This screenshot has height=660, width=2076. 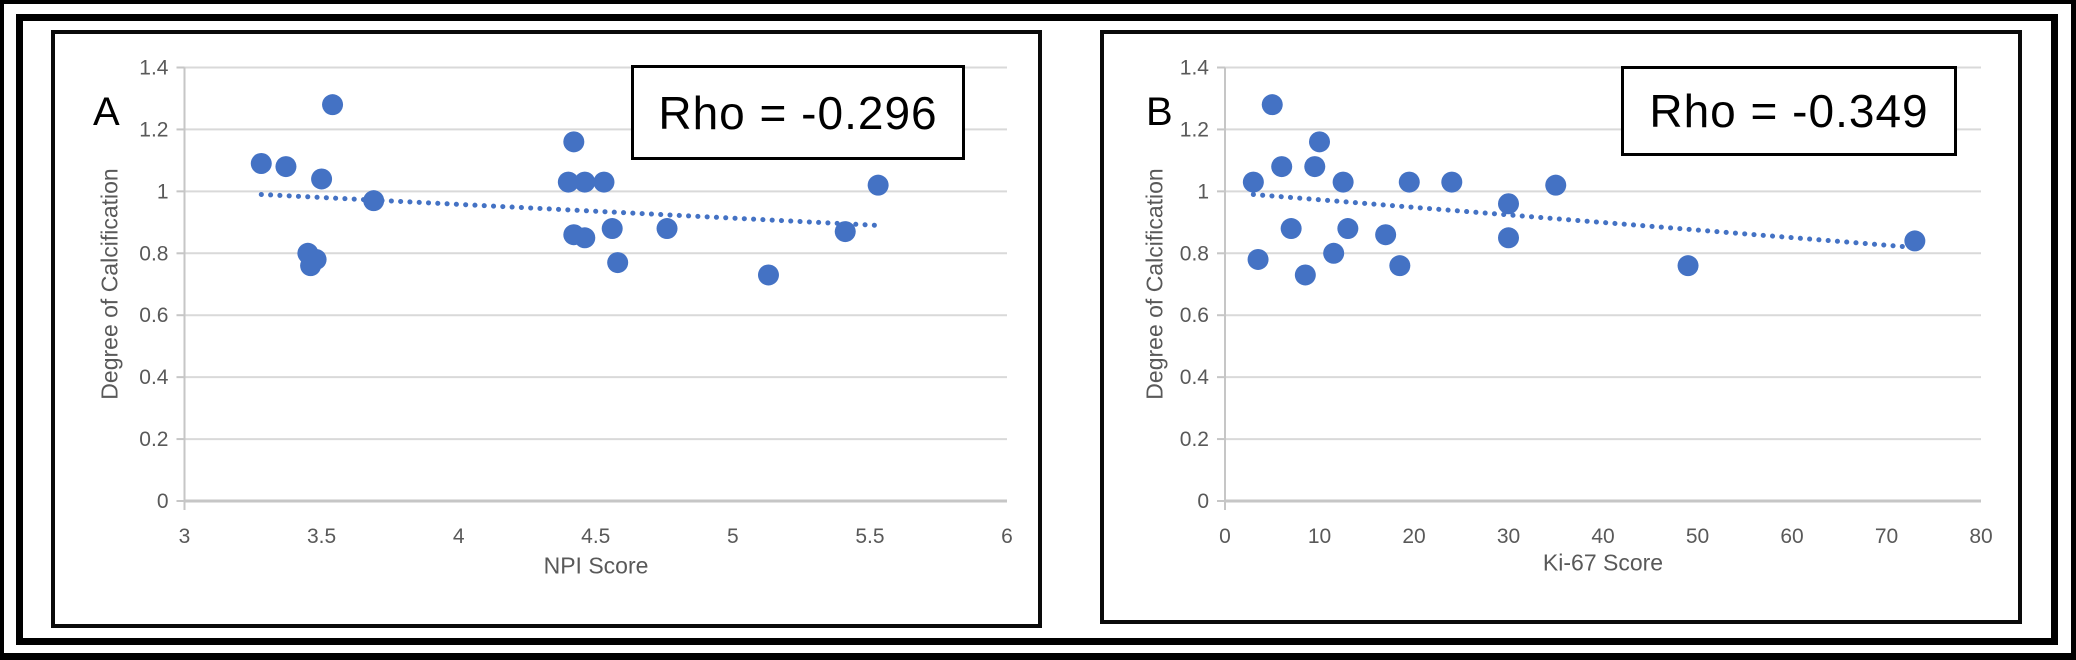 What do you see at coordinates (1886, 536) in the screenshot?
I see `x-tick-label: 70` at bounding box center [1886, 536].